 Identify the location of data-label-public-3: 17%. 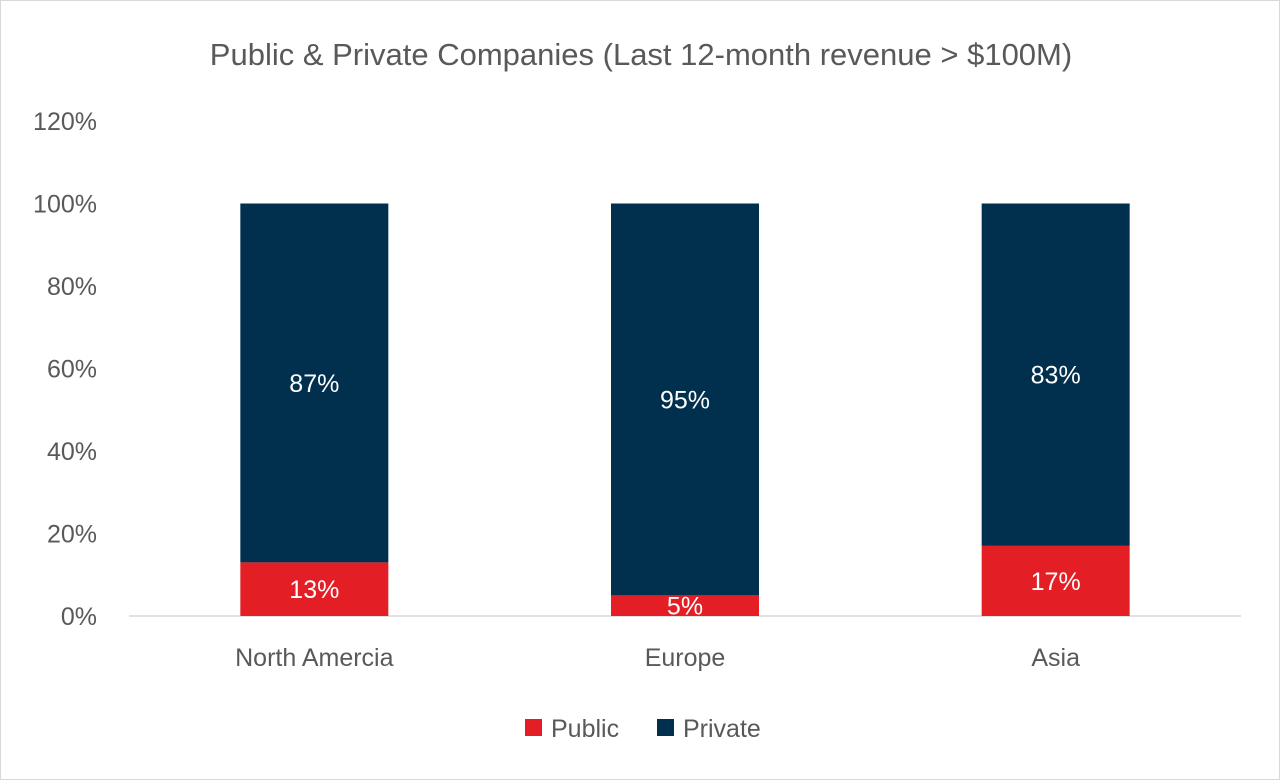
(1056, 582).